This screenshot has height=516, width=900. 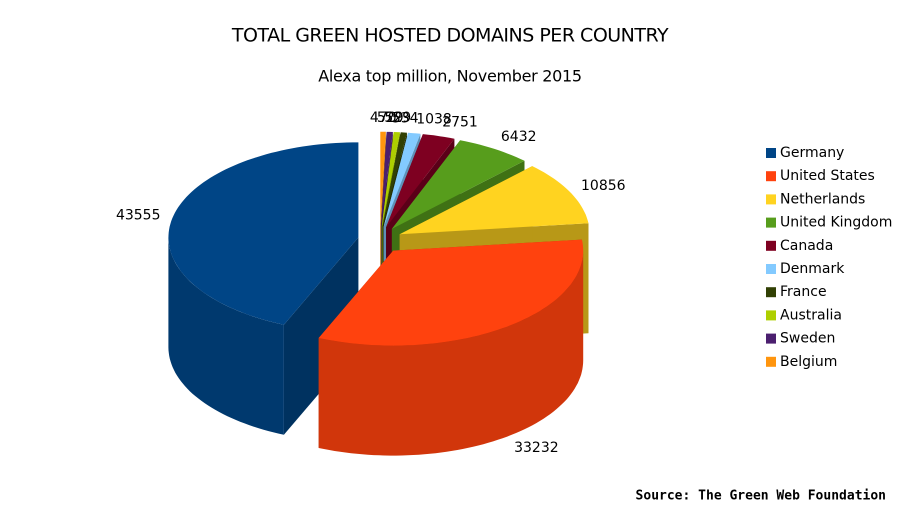 I want to click on slice, so click(x=451, y=347).